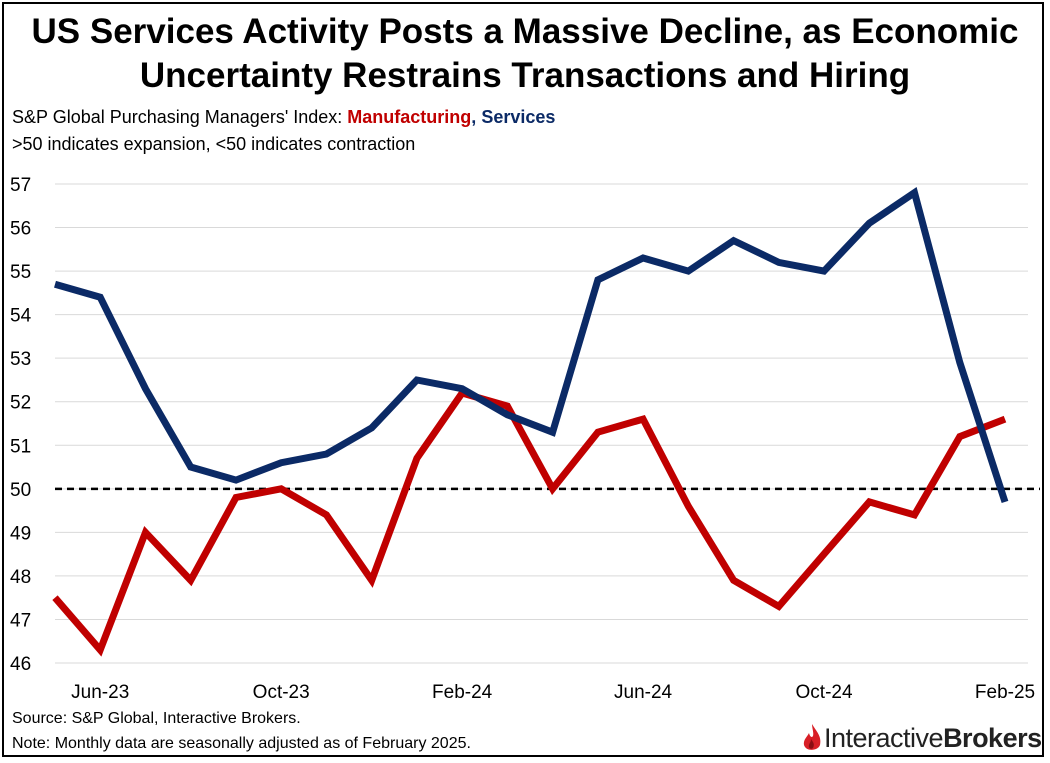 This screenshot has width=1050, height=763. What do you see at coordinates (20, 359) in the screenshot?
I see `y-tick-label: 53` at bounding box center [20, 359].